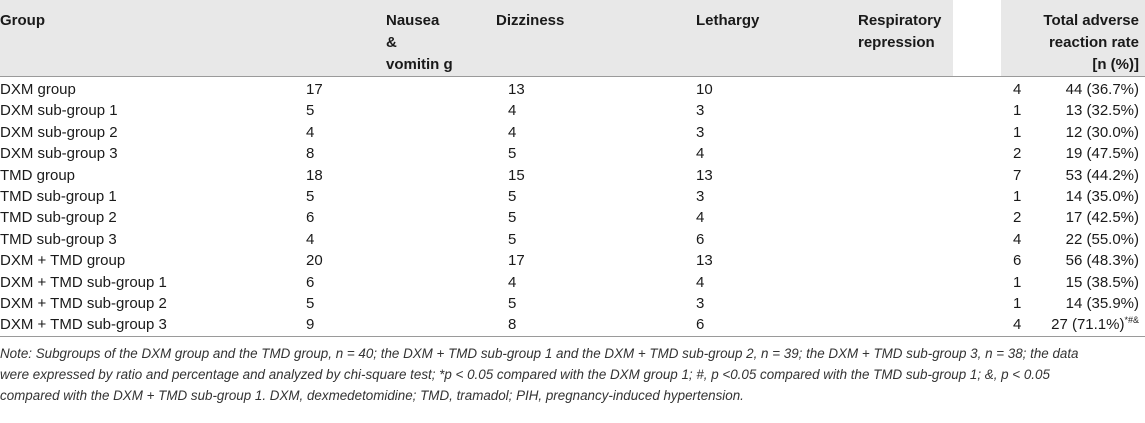  Describe the element at coordinates (572, 153) in the screenshot. I see `table-row: DXM sub-group 3 8 5 4 2 19 (47.5%)` at that location.